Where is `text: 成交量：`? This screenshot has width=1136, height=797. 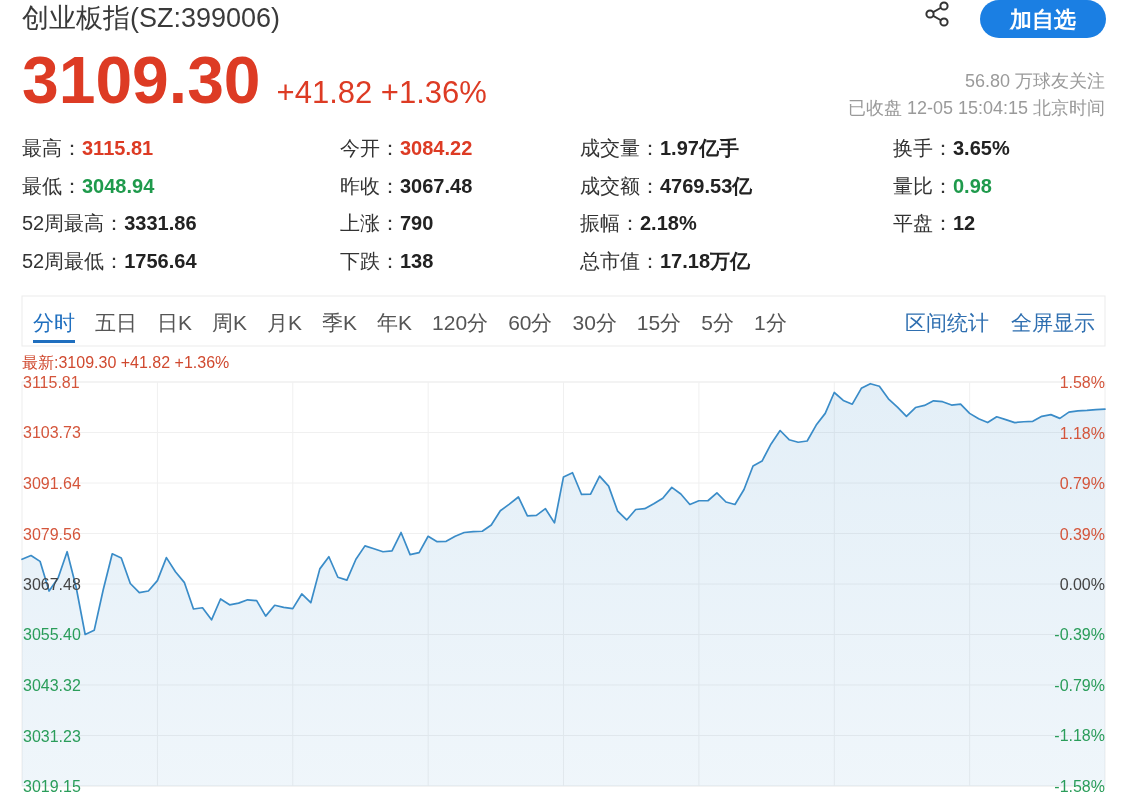 text: 成交量： is located at coordinates (620, 148).